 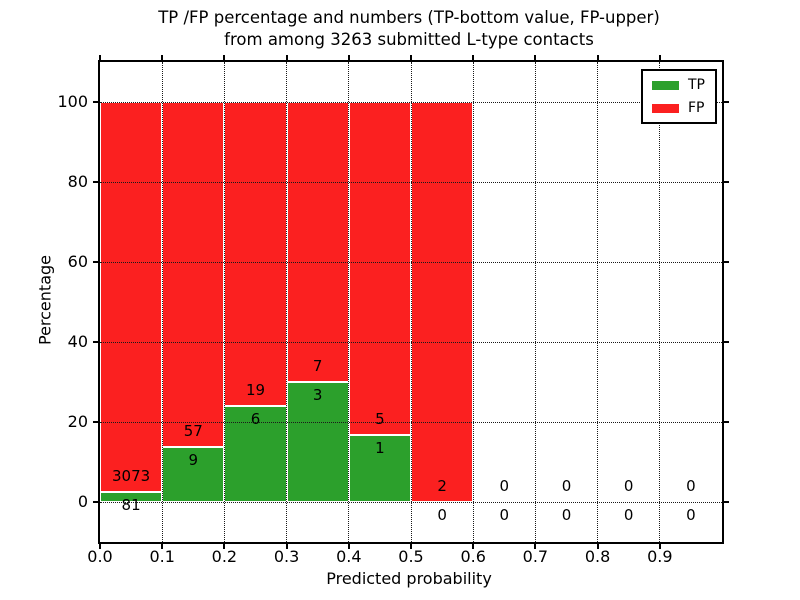 What do you see at coordinates (255, 419) in the screenshot?
I see `bar-label-tp-2: 6` at bounding box center [255, 419].